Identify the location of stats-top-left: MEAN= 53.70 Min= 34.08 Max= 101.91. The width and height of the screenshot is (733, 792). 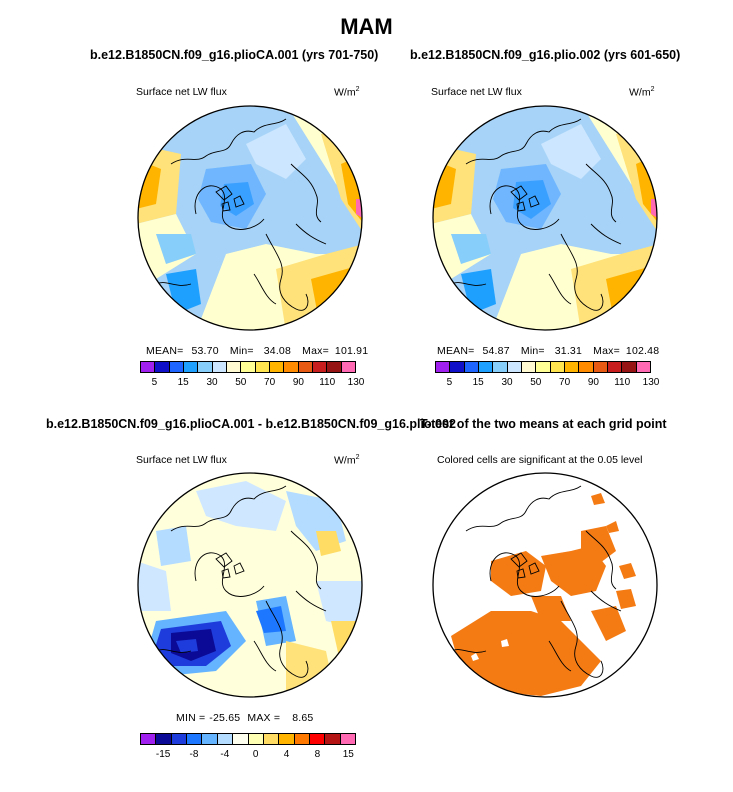
(257, 351).